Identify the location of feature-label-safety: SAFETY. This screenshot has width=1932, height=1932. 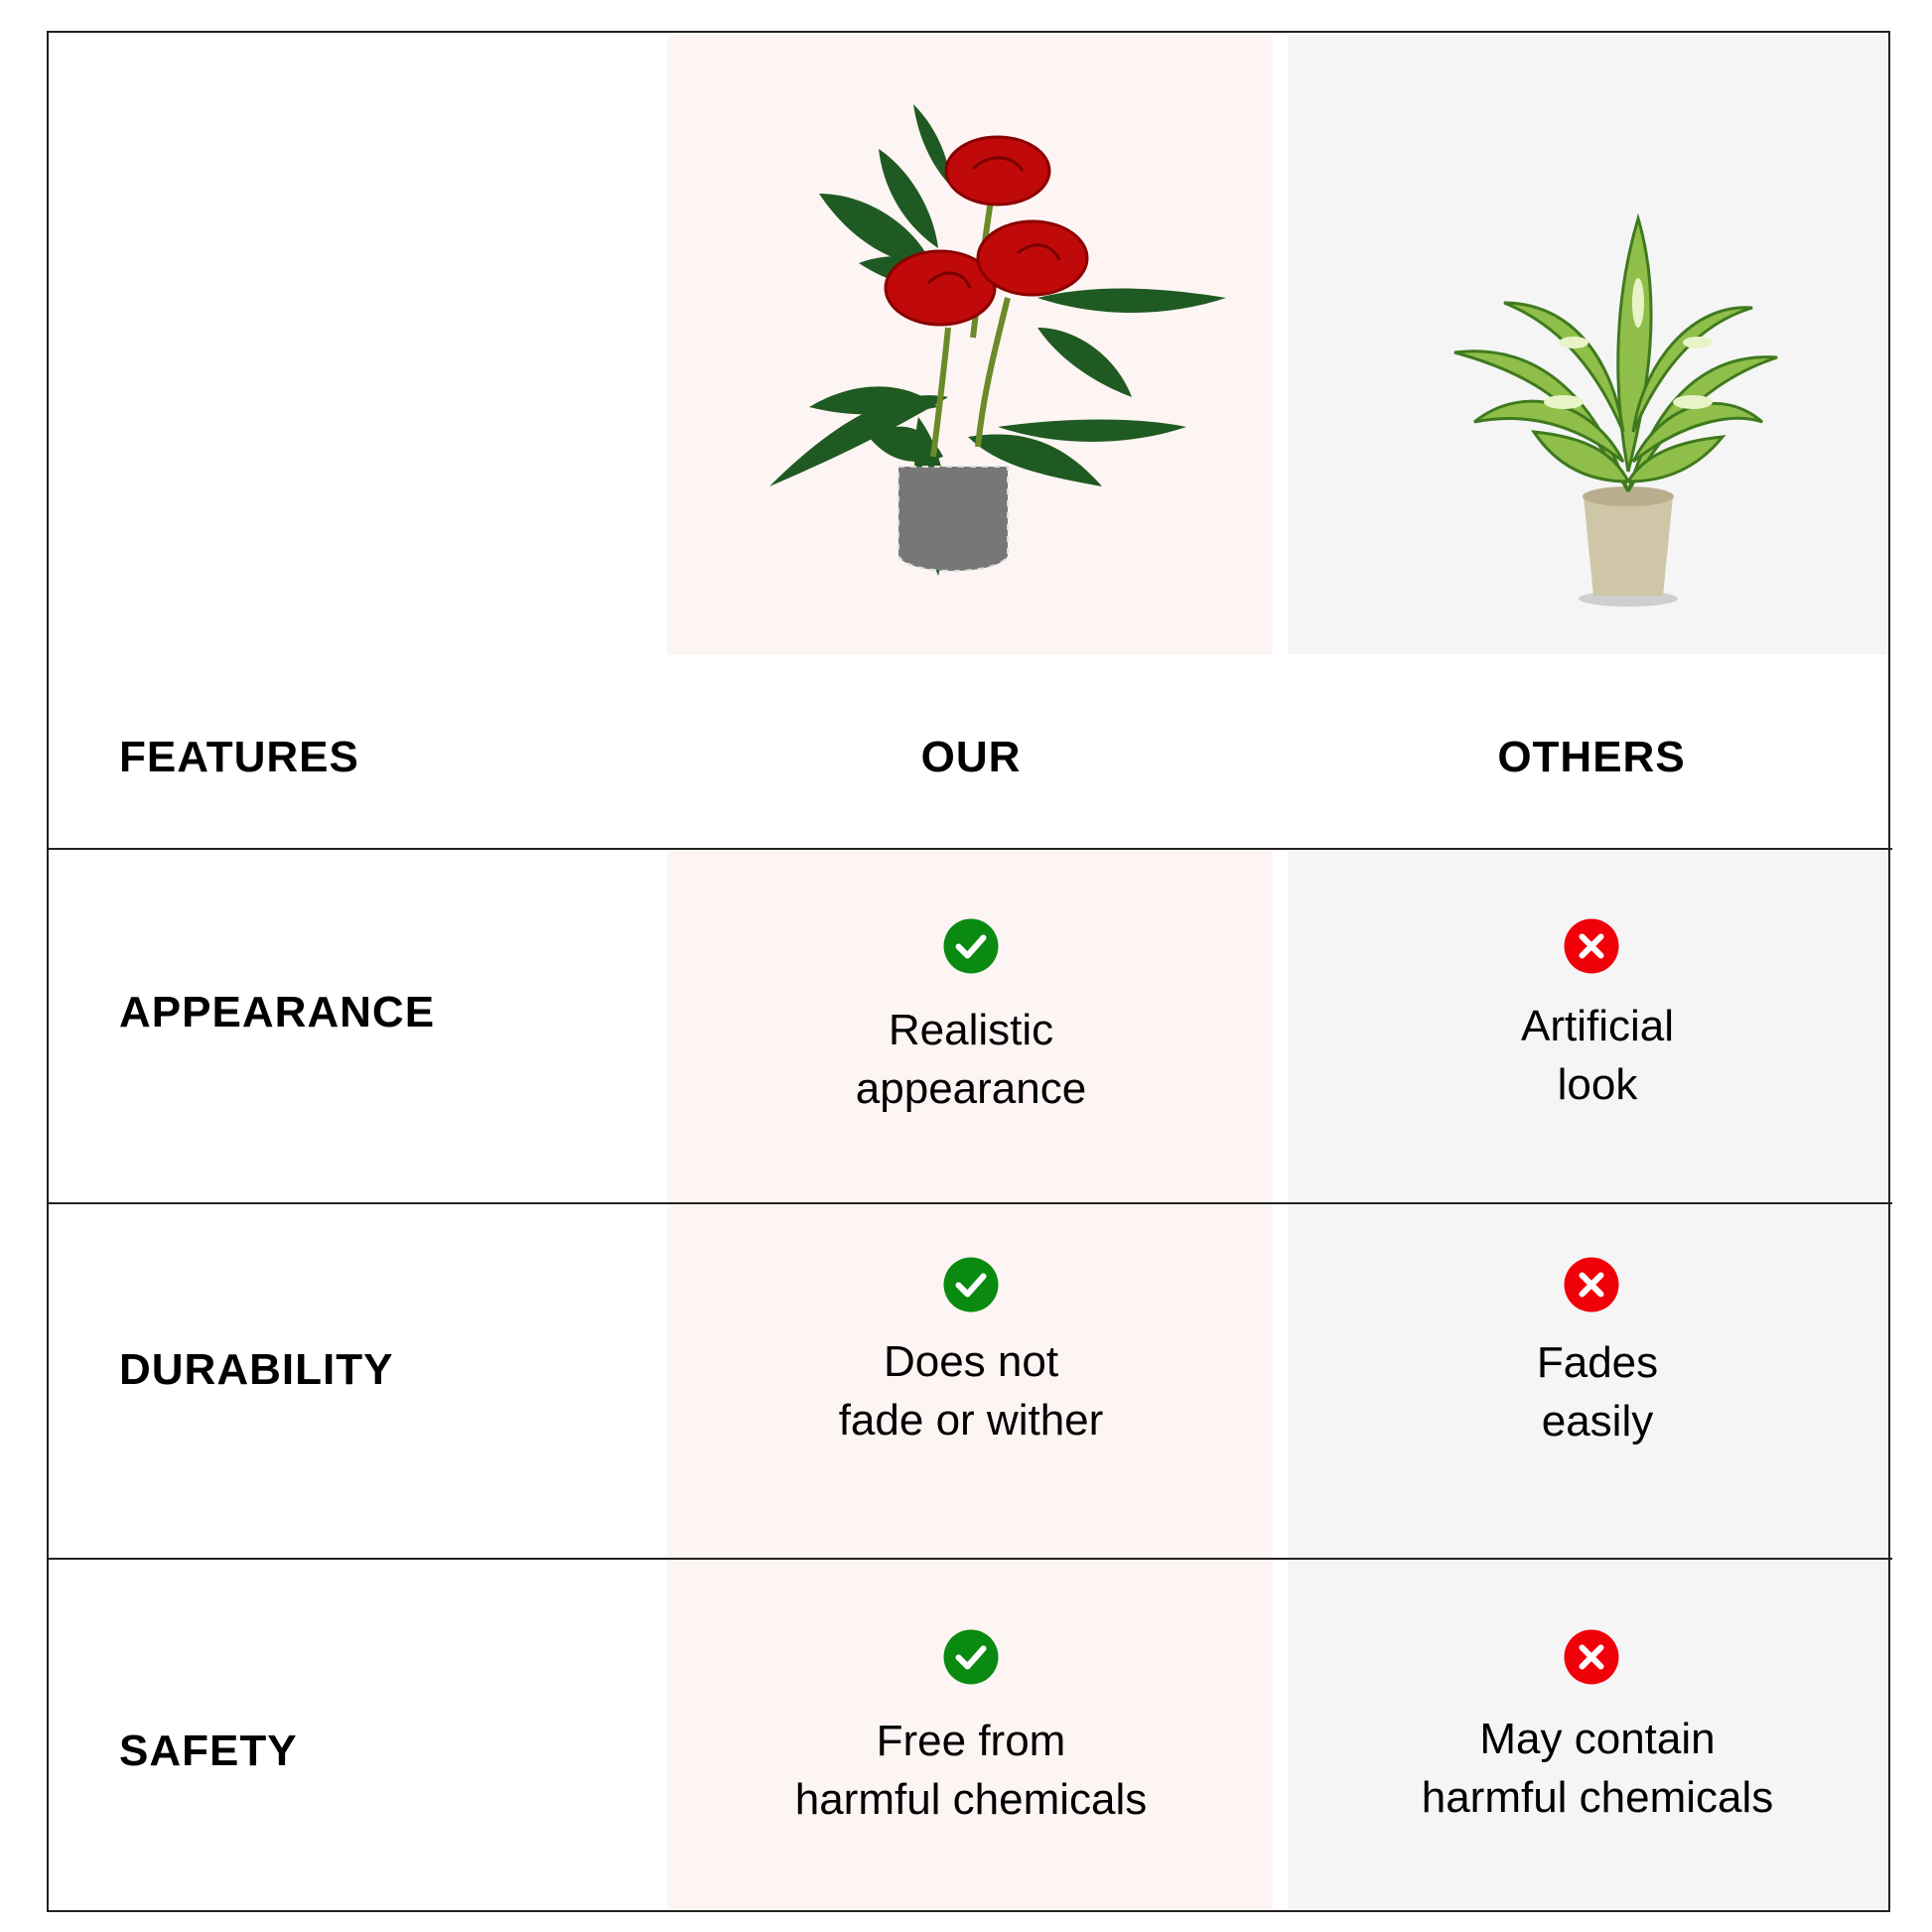
(209, 1751).